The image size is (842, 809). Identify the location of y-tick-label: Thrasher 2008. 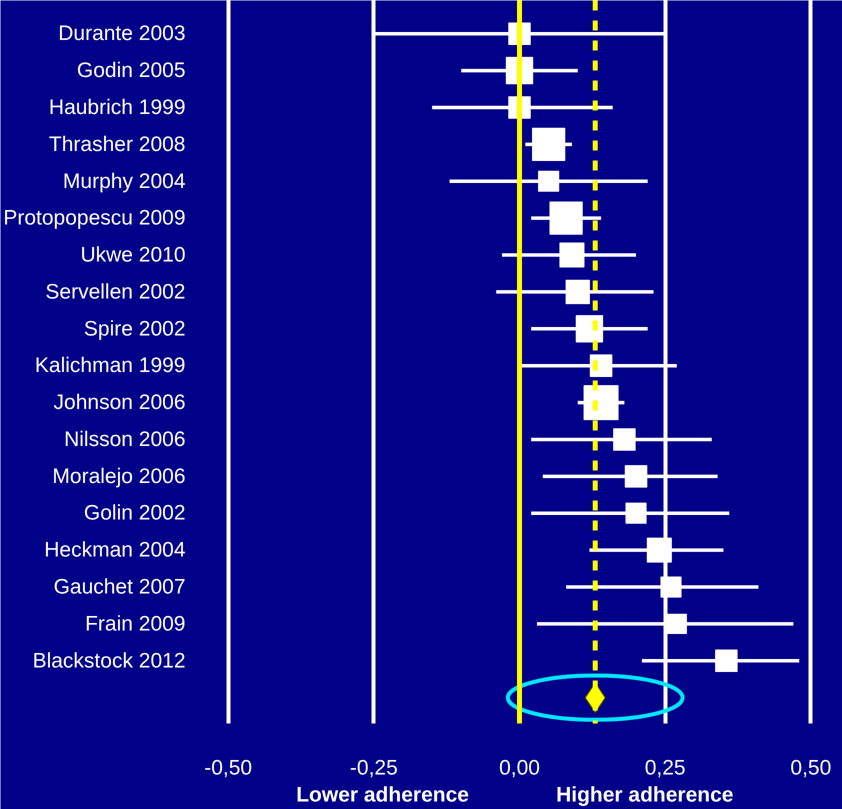
(117, 144).